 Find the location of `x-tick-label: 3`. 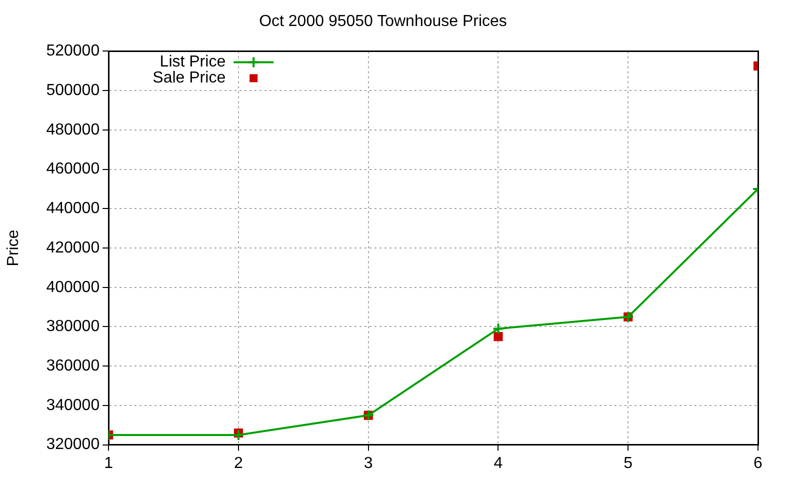

x-tick-label: 3 is located at coordinates (368, 463).